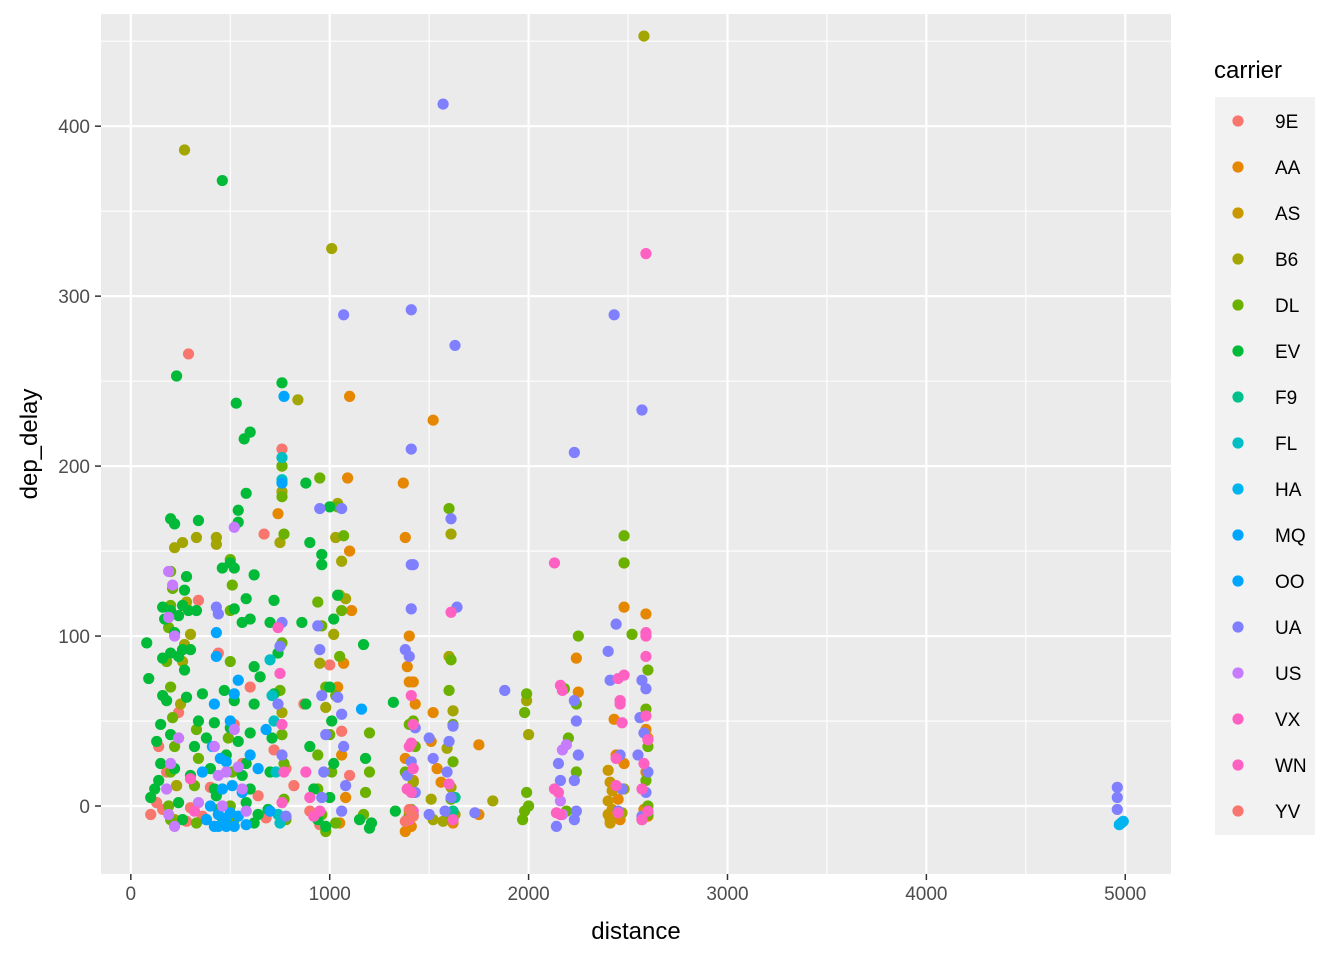 The width and height of the screenshot is (1344, 965). Describe the element at coordinates (727, 894) in the screenshot. I see `x-tick-label: 3000` at that location.